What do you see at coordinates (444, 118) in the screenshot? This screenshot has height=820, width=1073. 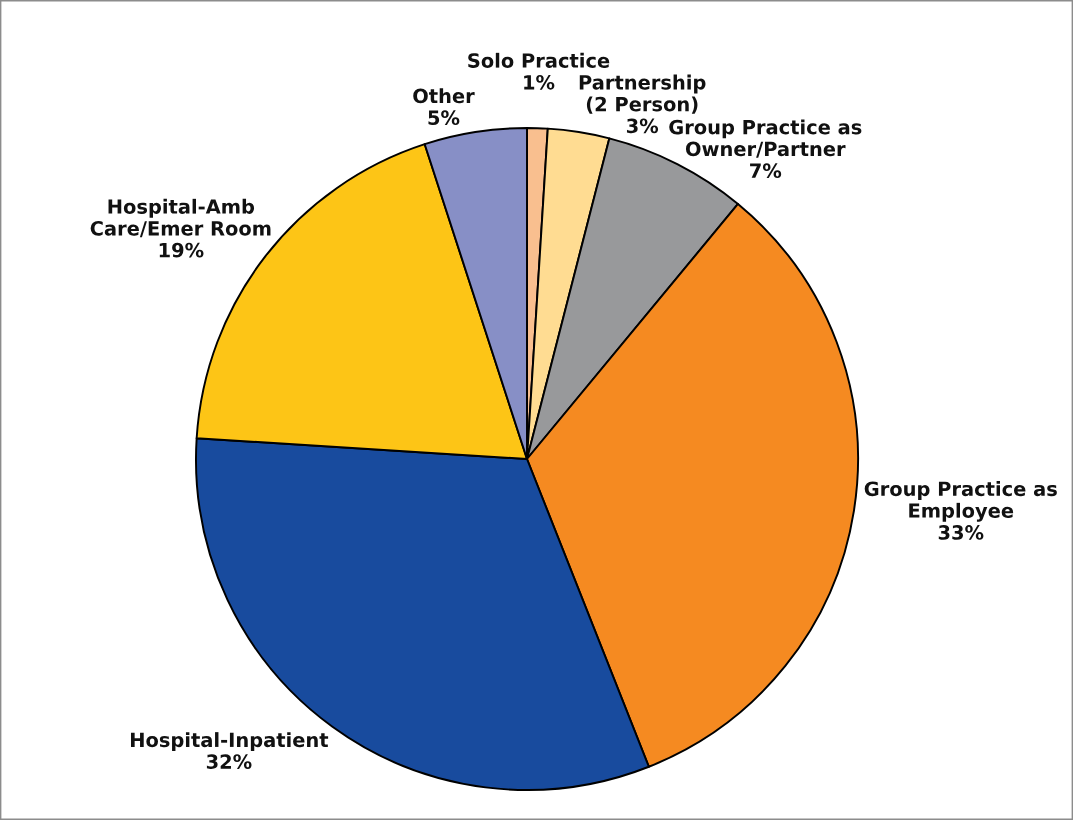 I see `data-label: 5%` at bounding box center [444, 118].